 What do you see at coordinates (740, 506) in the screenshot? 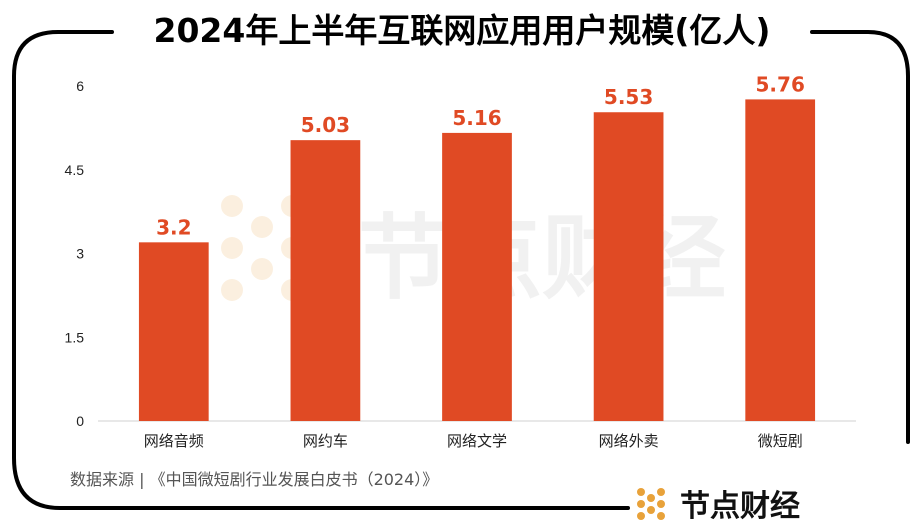
I see `brand-name: 节点财经` at bounding box center [740, 506].